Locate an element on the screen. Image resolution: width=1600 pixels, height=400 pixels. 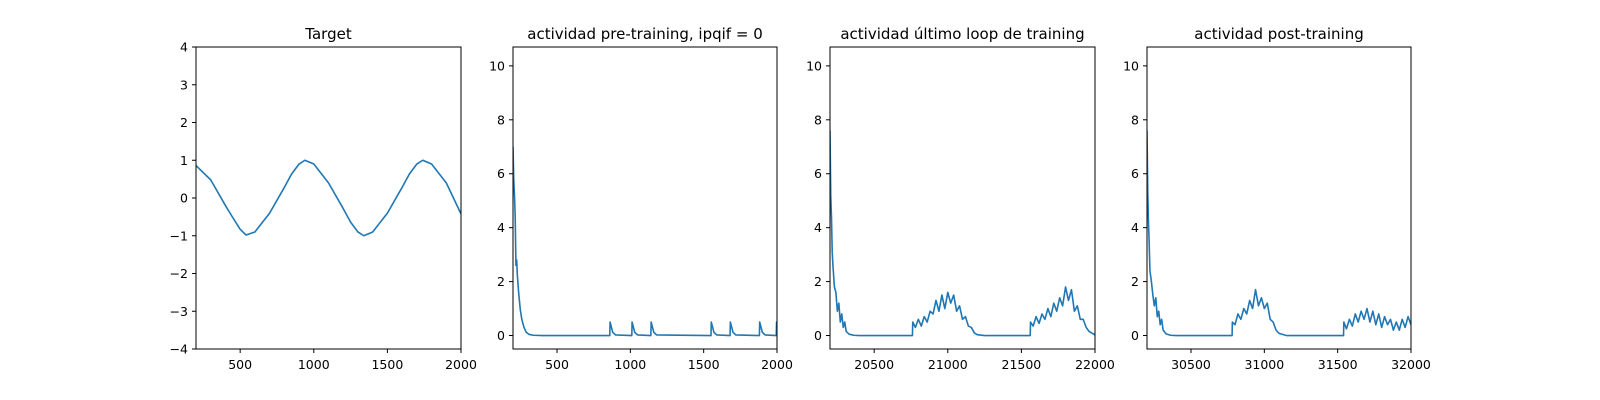
y-tick-label: −3 is located at coordinates (179, 311).